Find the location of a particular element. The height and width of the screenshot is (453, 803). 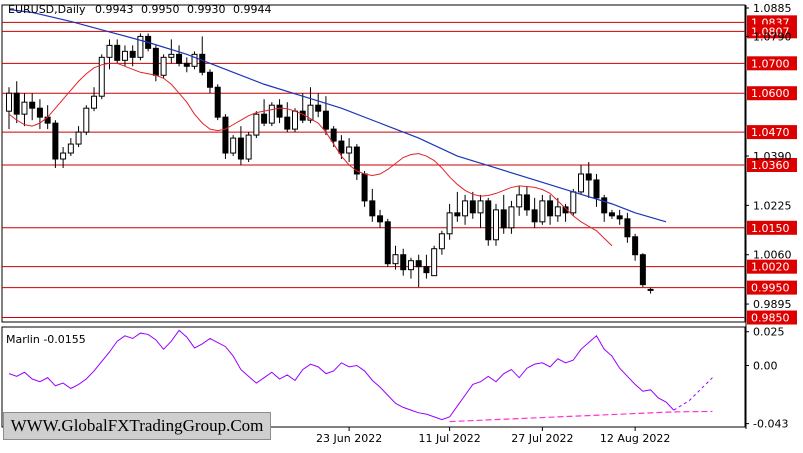

level-label: 1.0470 is located at coordinates (770, 132).